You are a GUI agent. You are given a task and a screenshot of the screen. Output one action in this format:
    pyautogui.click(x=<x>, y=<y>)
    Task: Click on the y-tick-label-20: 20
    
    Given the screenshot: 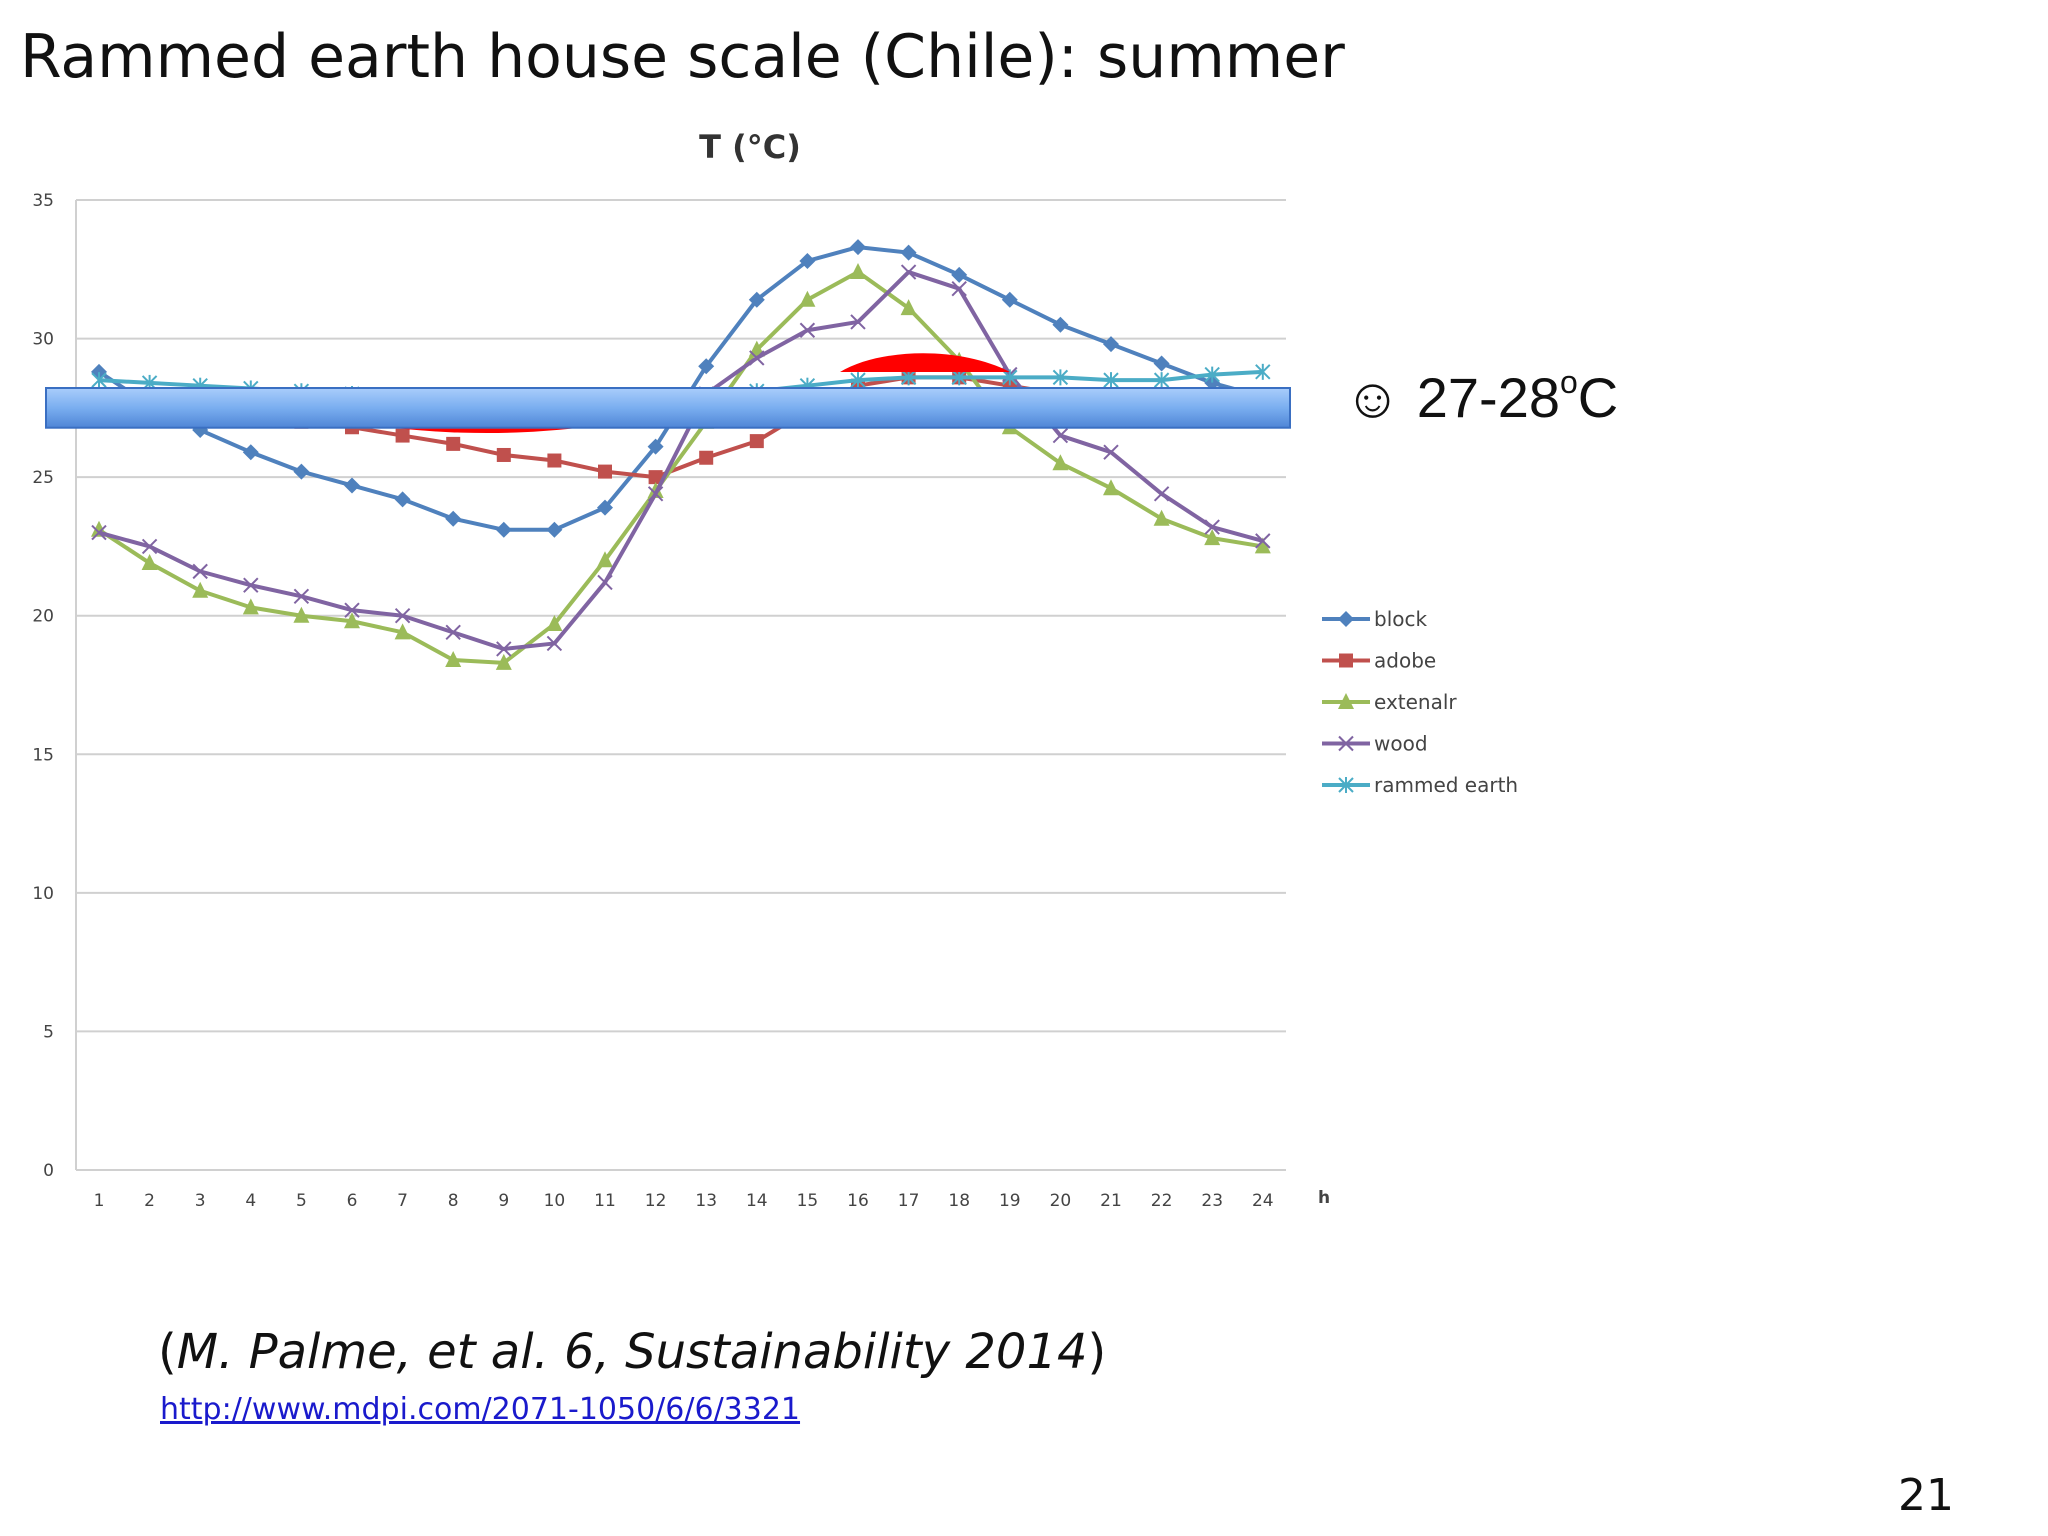 What is the action you would take?
    pyautogui.click(x=43, y=617)
    